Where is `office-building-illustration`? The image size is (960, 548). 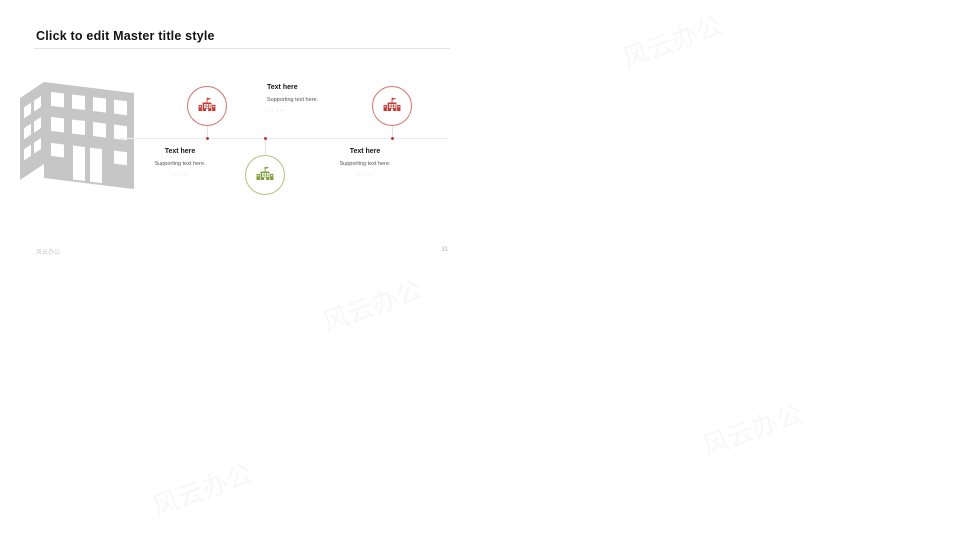
office-building-illustration is located at coordinates (77, 135).